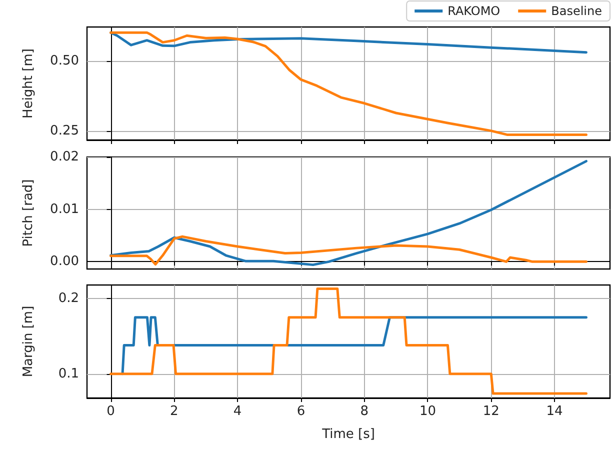 Image resolution: width=615 pixels, height=460 pixels. What do you see at coordinates (348, 434) in the screenshot?
I see `x-axis-title: Time [s]` at bounding box center [348, 434].